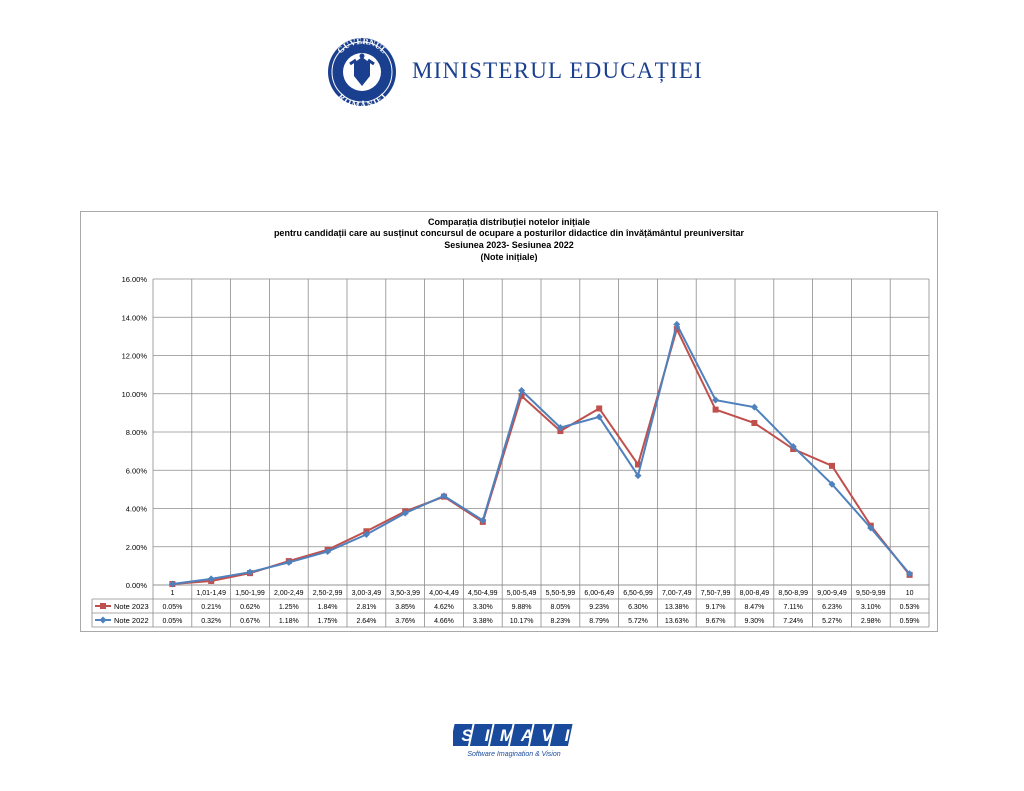 The height and width of the screenshot is (791, 1024). I want to click on table-value-label: 9.23%, so click(599, 607).